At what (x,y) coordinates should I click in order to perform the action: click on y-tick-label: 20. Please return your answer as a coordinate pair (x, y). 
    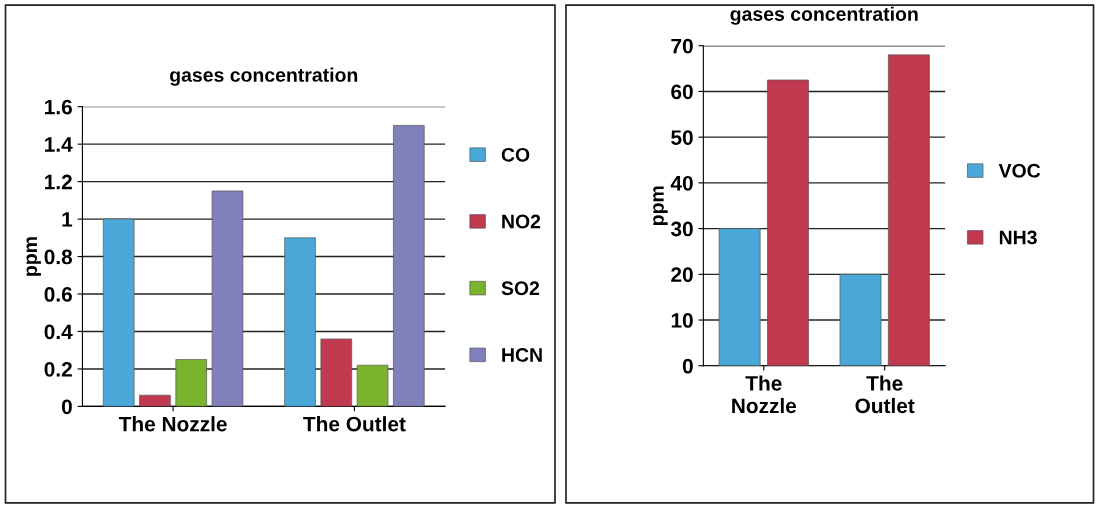
    Looking at the image, I should click on (682, 275).